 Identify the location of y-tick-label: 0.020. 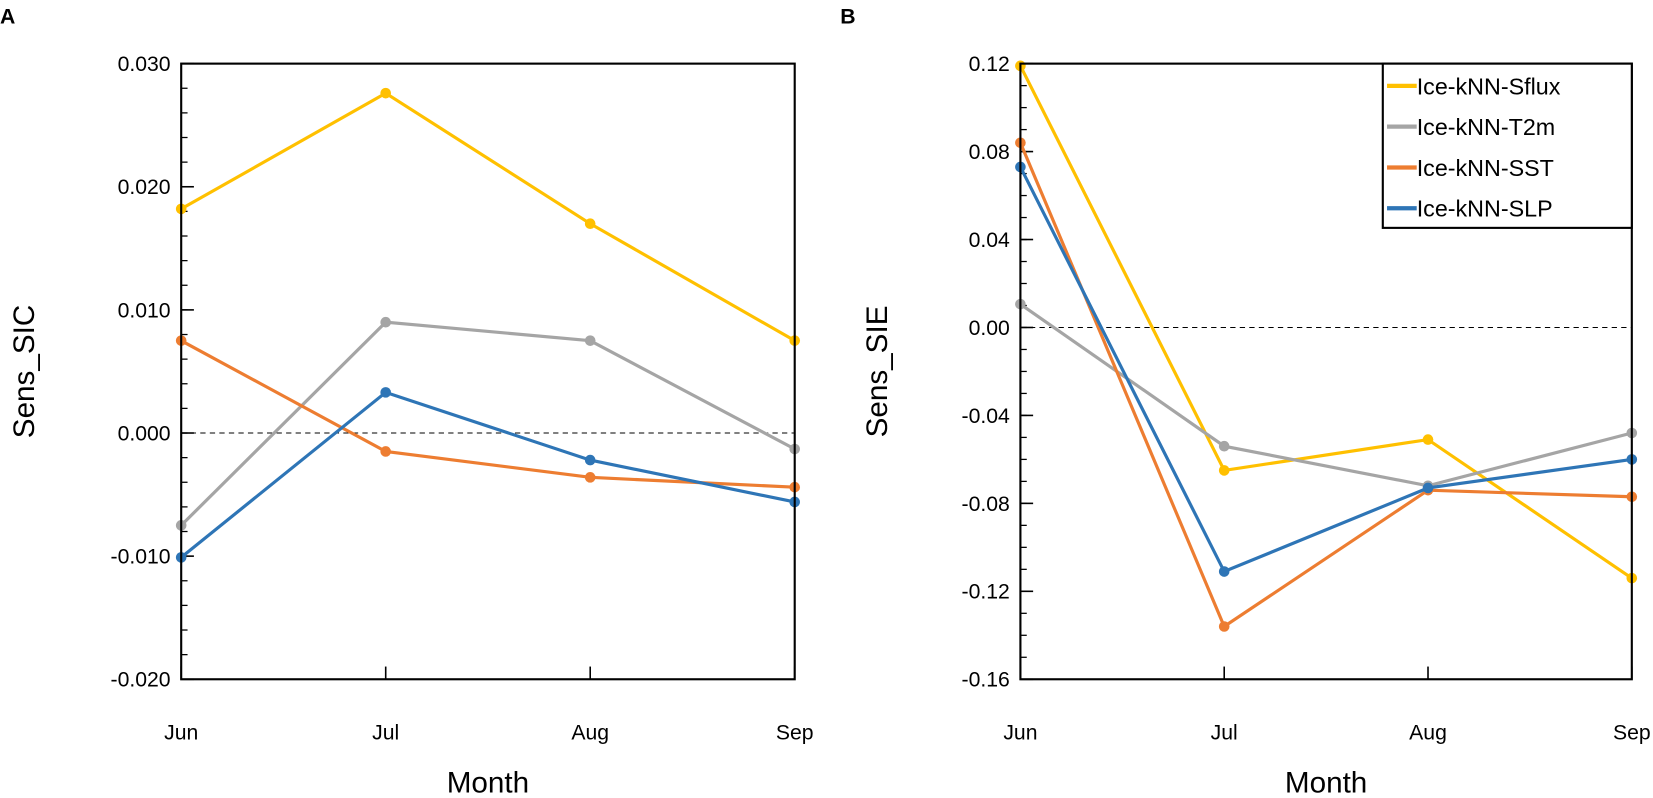
(144, 187).